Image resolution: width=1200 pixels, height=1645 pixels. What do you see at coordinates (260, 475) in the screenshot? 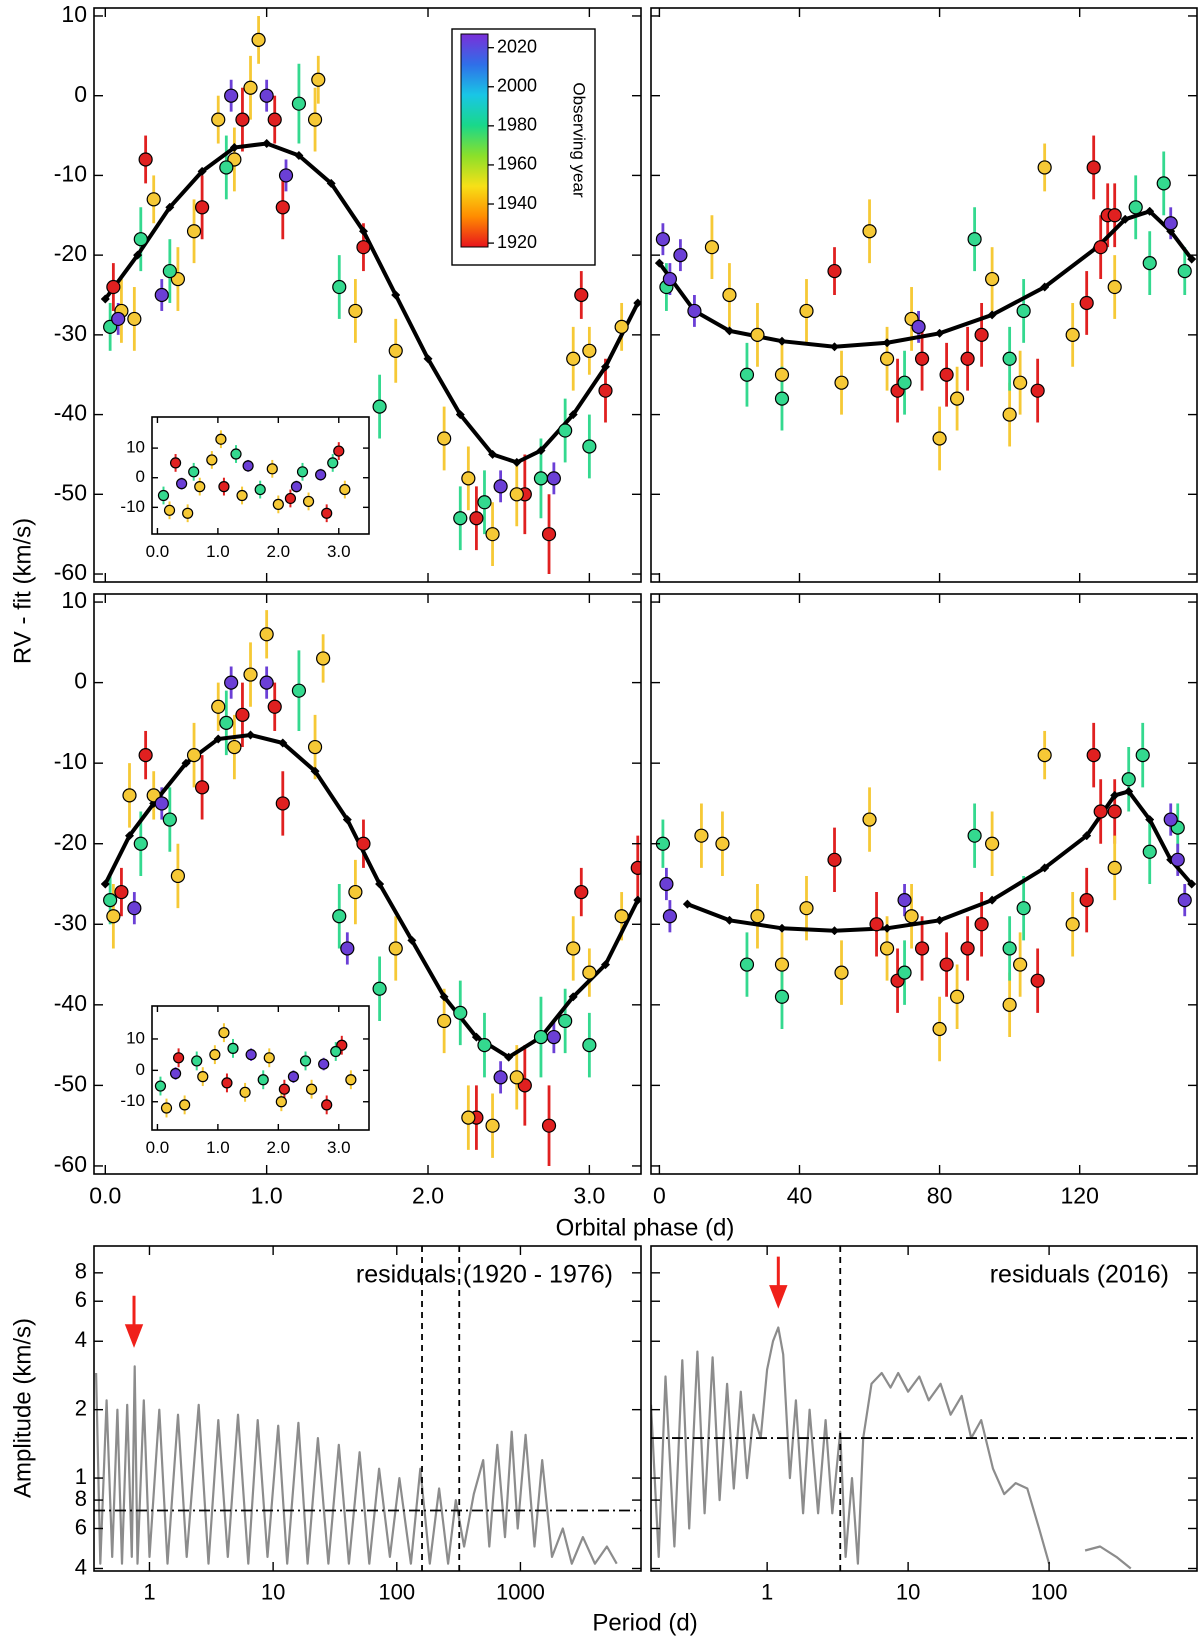
I see `frame` at bounding box center [260, 475].